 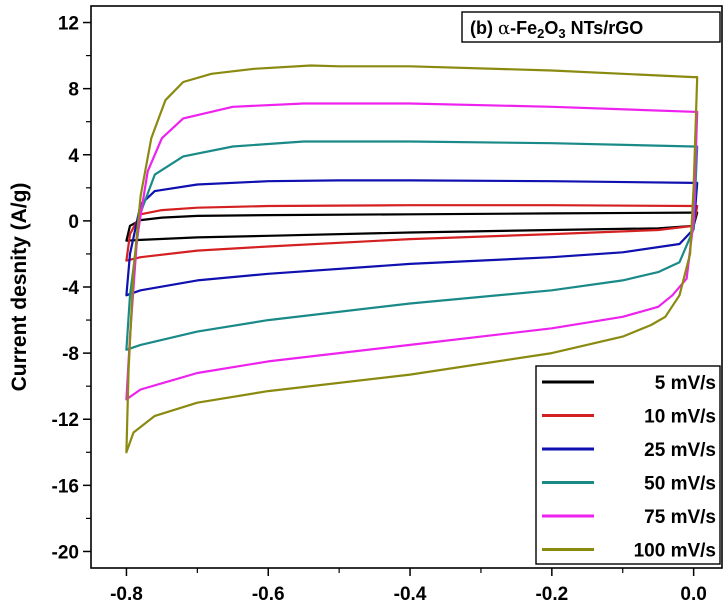 What do you see at coordinates (680, 484) in the screenshot?
I see `legend-label-3: 50 mV/s` at bounding box center [680, 484].